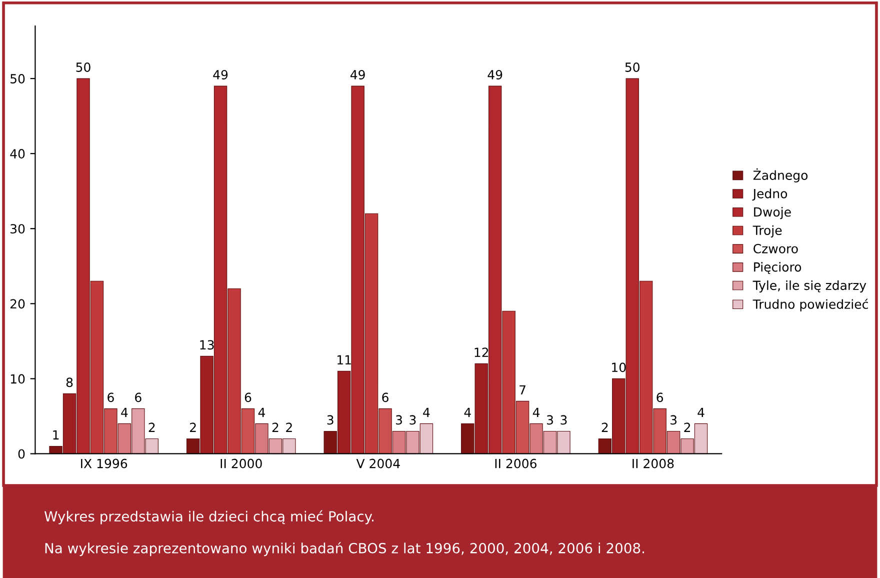  Describe the element at coordinates (780, 175) in the screenshot. I see `legend-label: Żadnego` at that location.